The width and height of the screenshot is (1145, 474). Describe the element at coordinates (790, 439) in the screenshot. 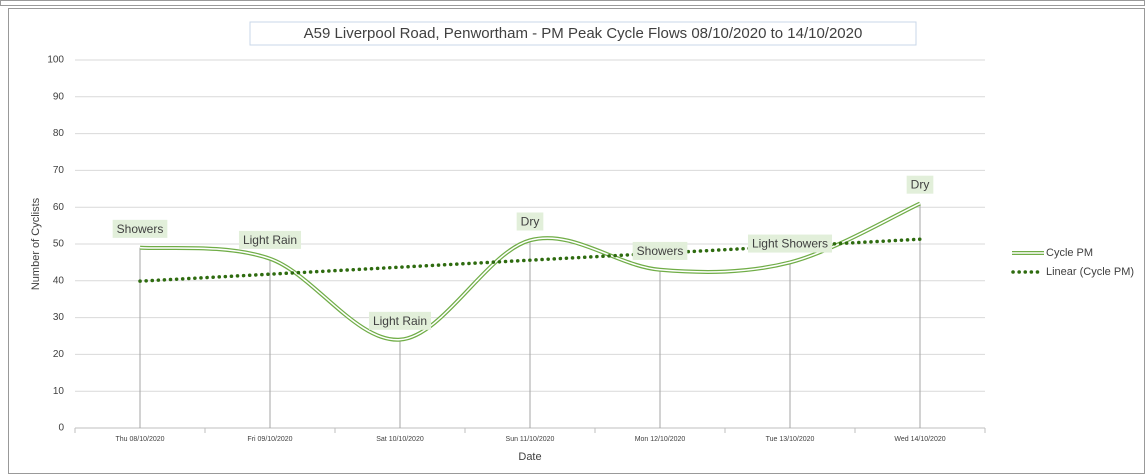

I see `x-tick-label: Tue 13/10/2020` at that location.